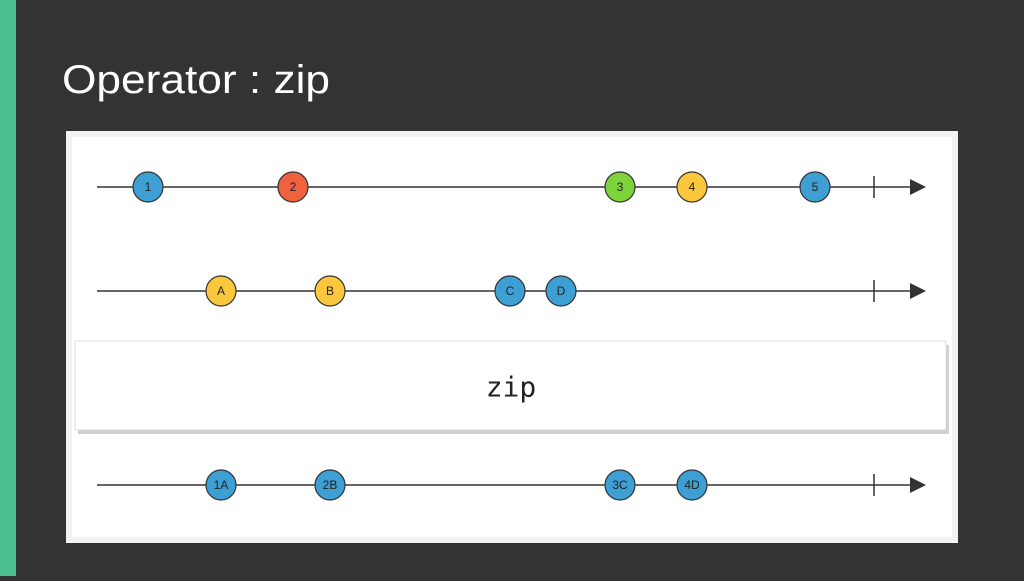  I want to click on slide-title: Operator : zip, so click(196, 80).